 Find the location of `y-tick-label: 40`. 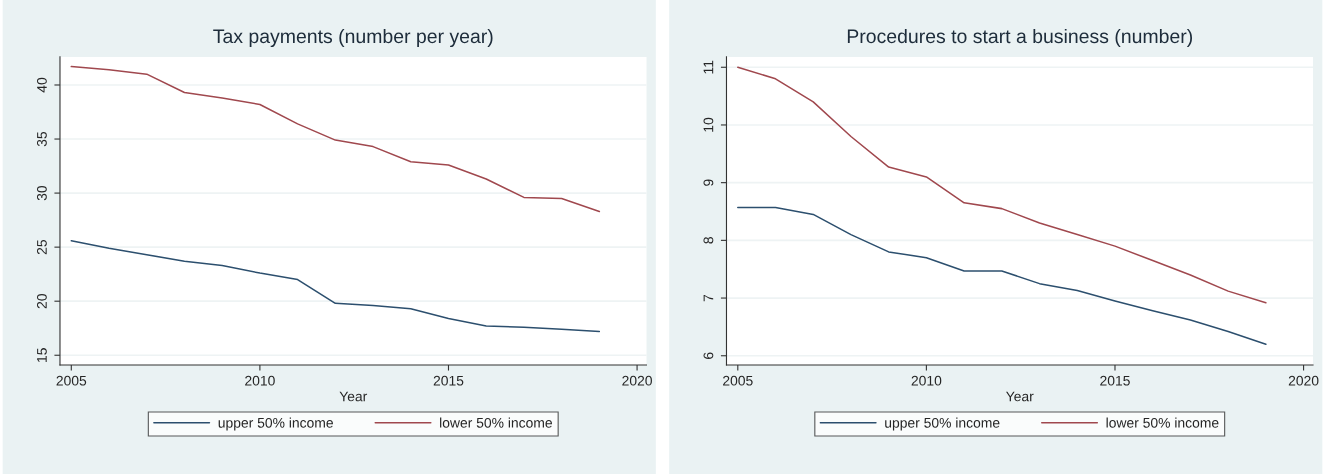

y-tick-label: 40 is located at coordinates (41, 85).